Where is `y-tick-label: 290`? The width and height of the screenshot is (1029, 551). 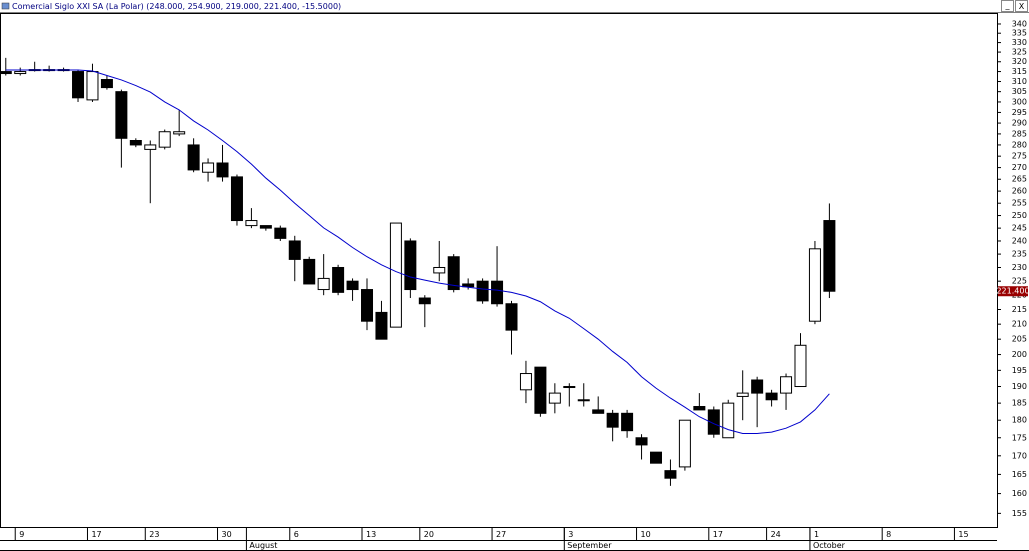 y-tick-label: 290 is located at coordinates (1019, 123).